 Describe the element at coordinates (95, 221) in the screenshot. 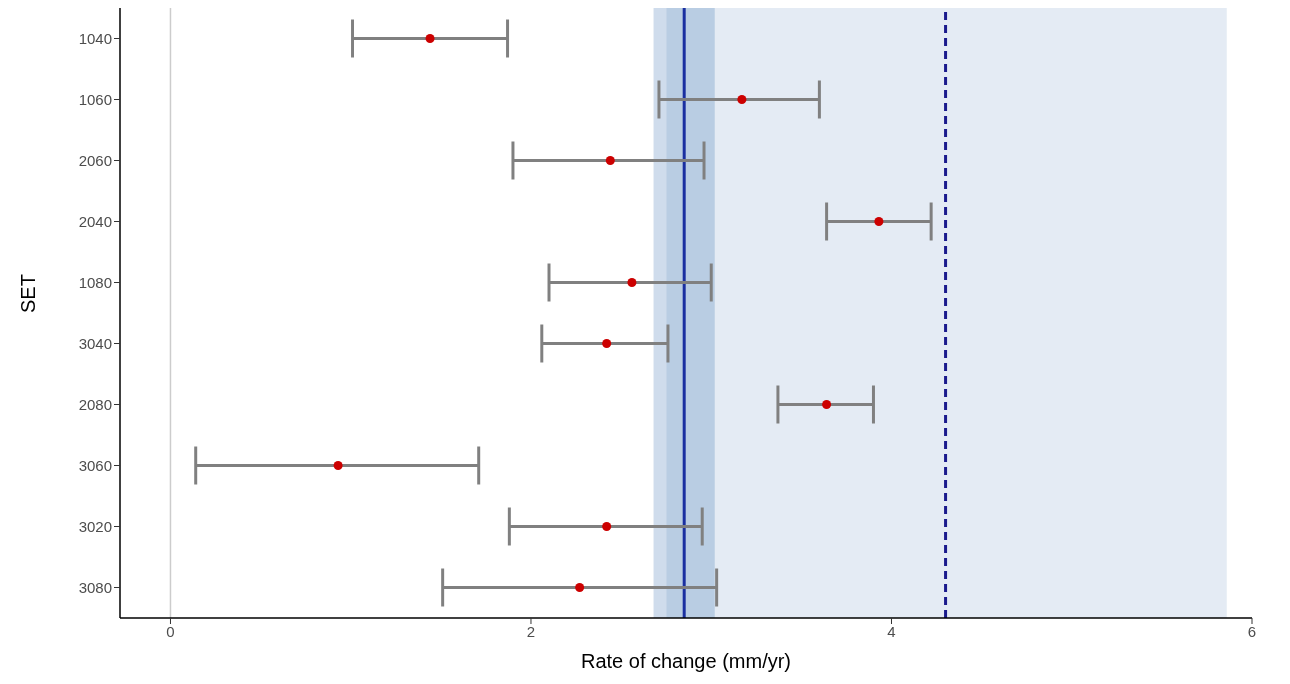

I see `y-tick-label: 2040` at that location.